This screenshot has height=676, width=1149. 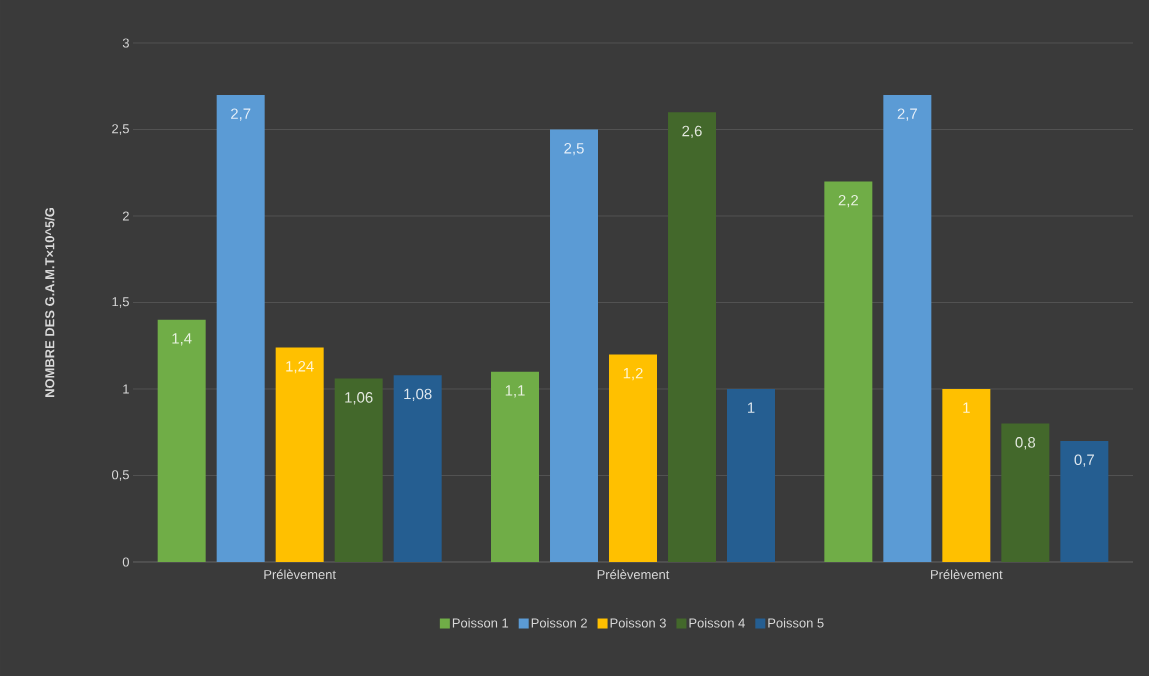 What do you see at coordinates (125, 43) in the screenshot?
I see `y-tick-label: 3` at bounding box center [125, 43].